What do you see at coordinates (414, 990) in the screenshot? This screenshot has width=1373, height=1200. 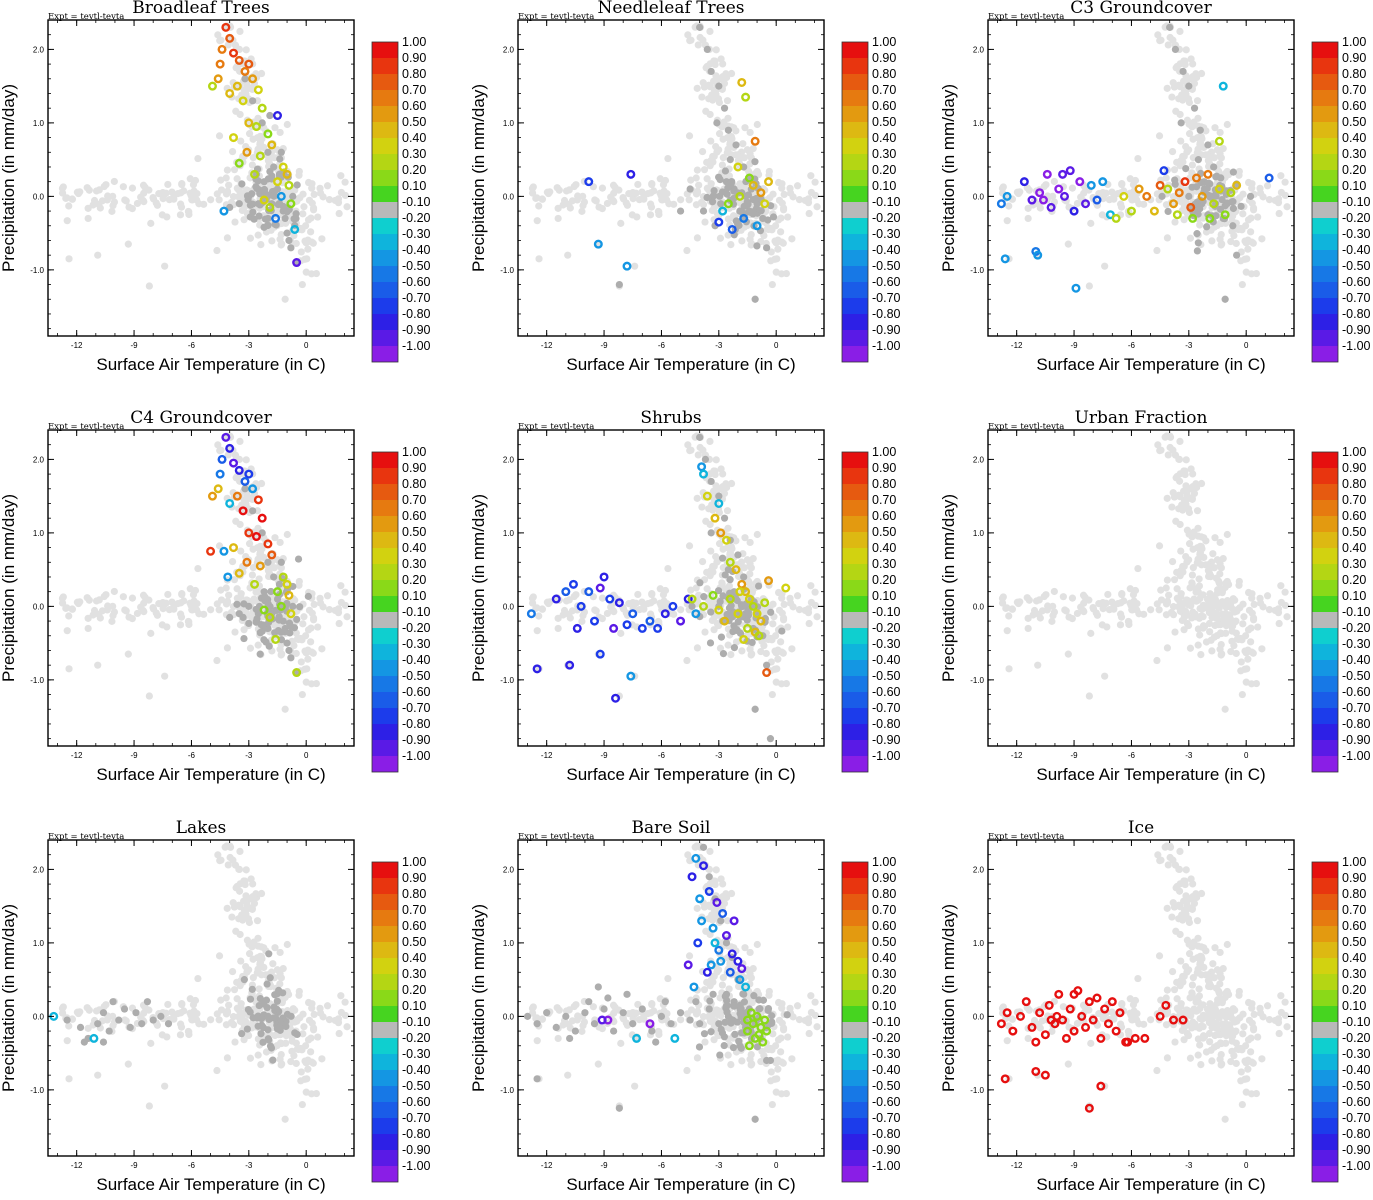 I see `colorbar-label: 0.20` at bounding box center [414, 990].